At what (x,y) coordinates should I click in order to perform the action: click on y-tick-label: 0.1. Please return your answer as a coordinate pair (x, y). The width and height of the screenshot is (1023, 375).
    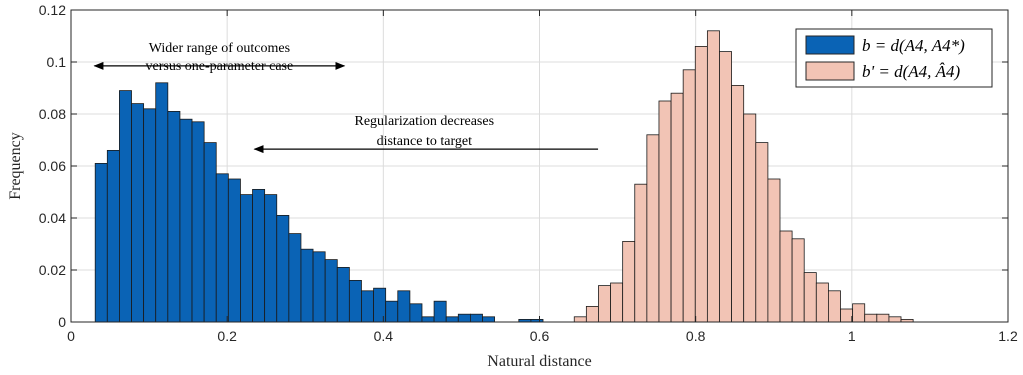
    Looking at the image, I should click on (57, 62).